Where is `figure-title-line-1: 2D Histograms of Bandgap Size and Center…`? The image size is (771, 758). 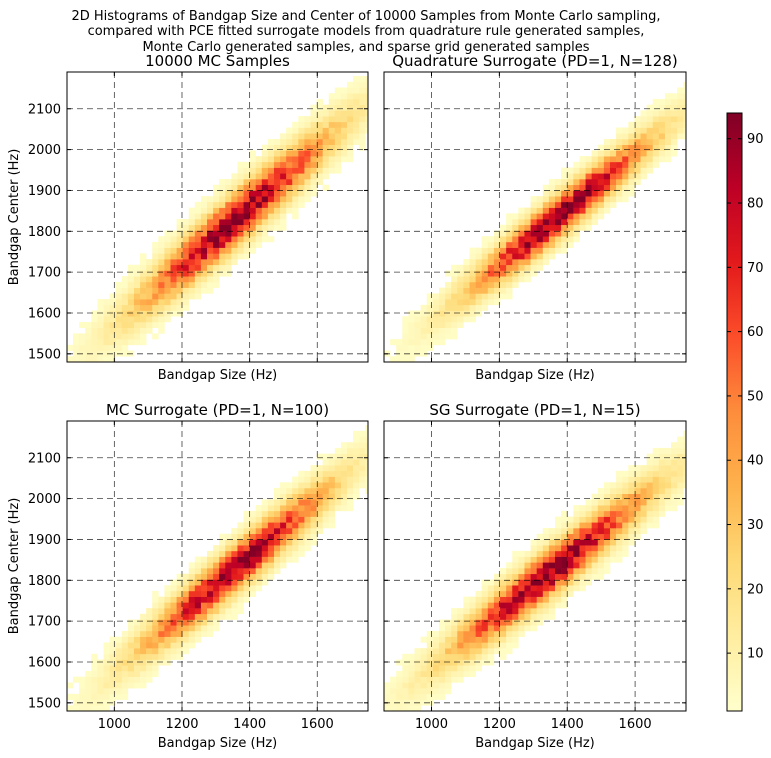
figure-title-line-1: 2D Histograms of Bandgap Size and Center… is located at coordinates (365, 16).